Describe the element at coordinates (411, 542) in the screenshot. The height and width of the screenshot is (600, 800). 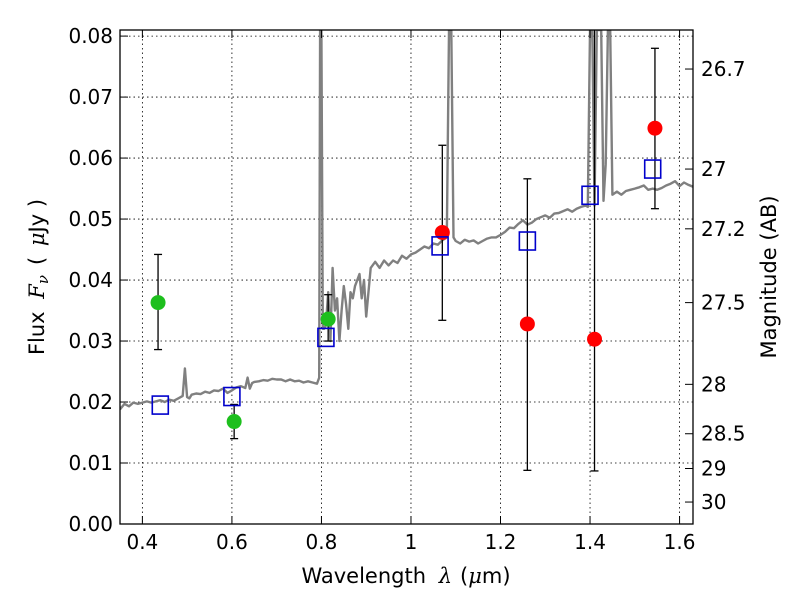
I see `x-tick-label: 1` at that location.